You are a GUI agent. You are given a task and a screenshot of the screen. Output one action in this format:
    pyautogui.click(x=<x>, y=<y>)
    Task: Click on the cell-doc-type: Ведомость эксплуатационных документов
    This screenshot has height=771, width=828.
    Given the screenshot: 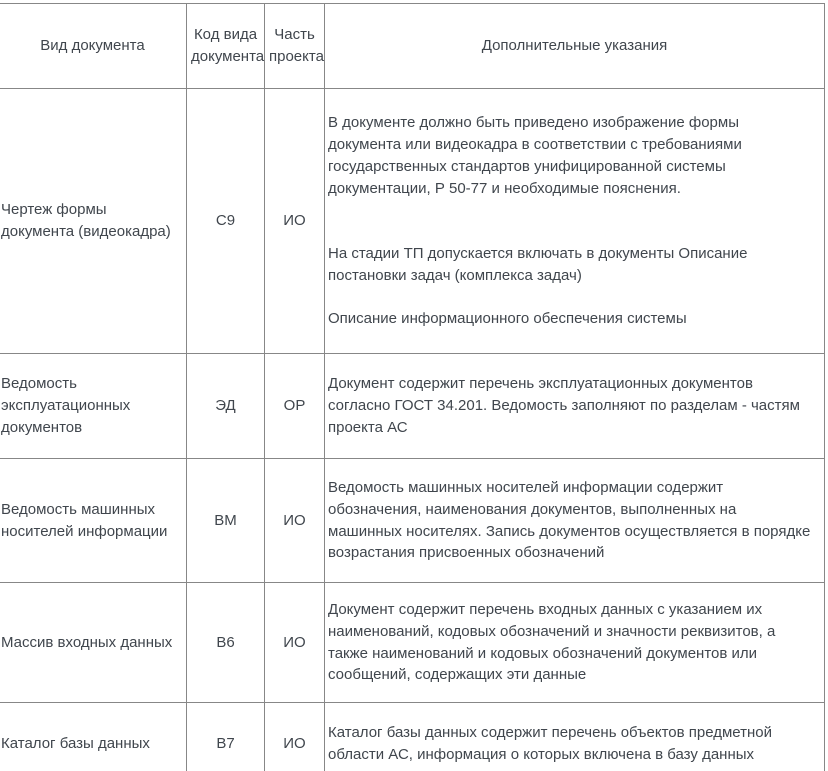 What is the action you would take?
    pyautogui.click(x=93, y=406)
    